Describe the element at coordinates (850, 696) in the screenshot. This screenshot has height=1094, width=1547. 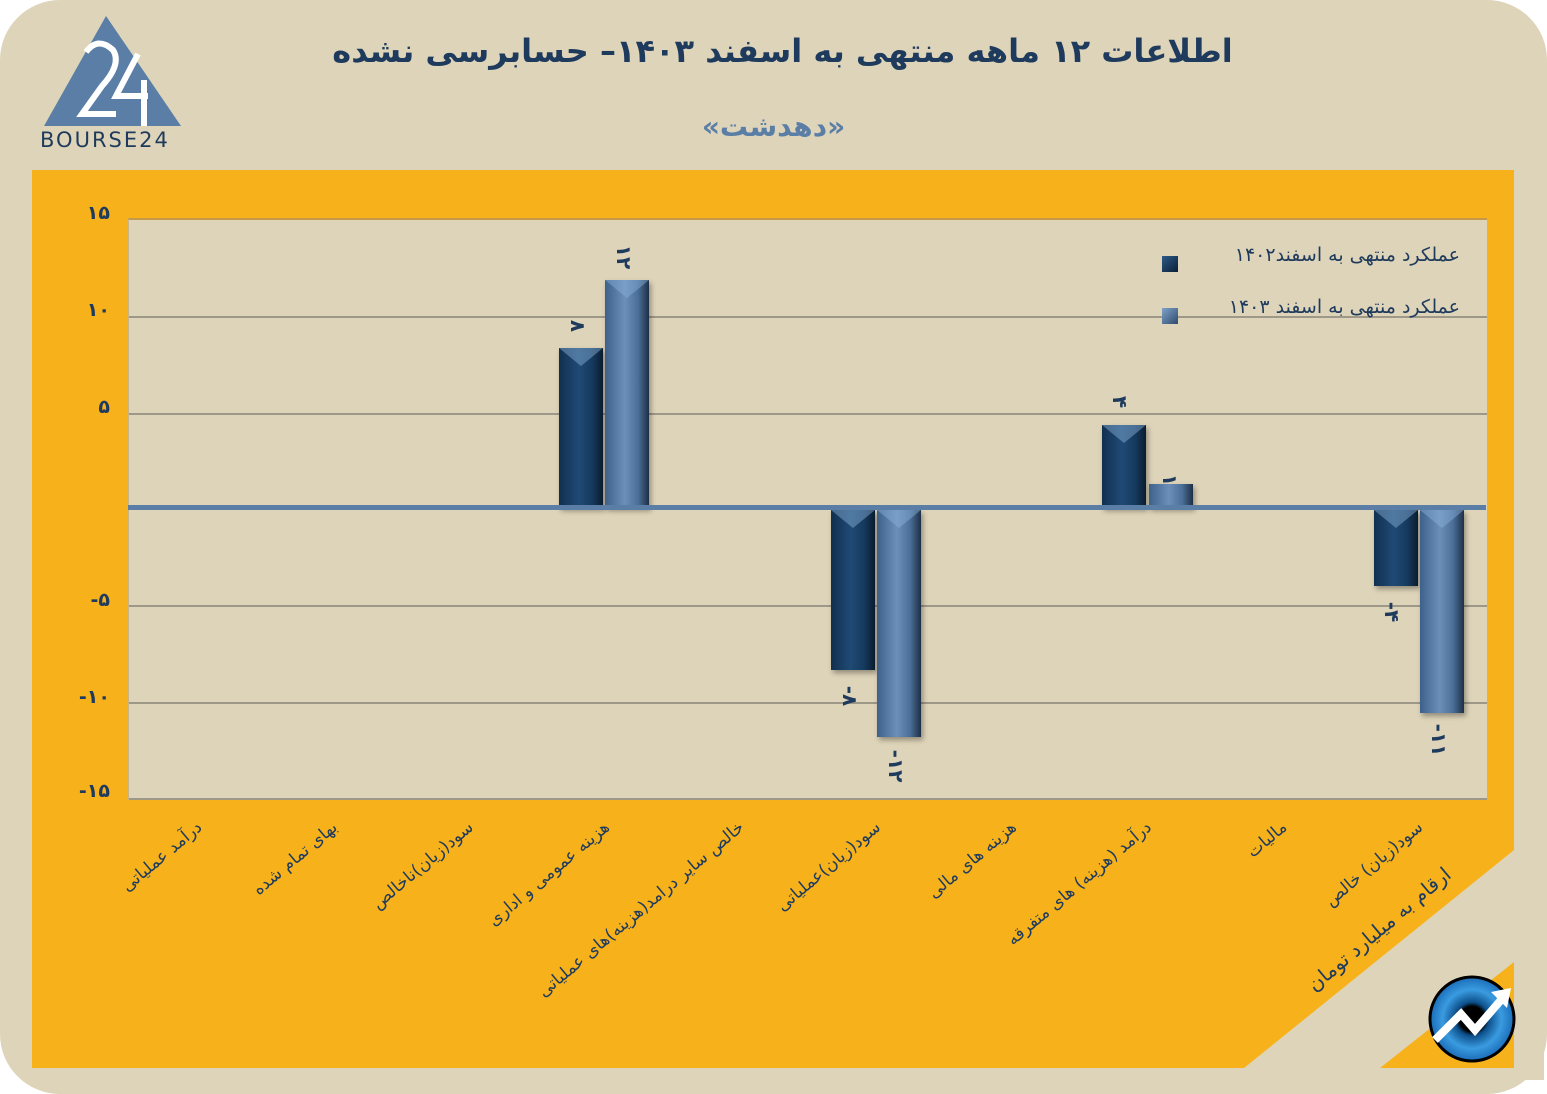
I see `data-label: -۸` at that location.